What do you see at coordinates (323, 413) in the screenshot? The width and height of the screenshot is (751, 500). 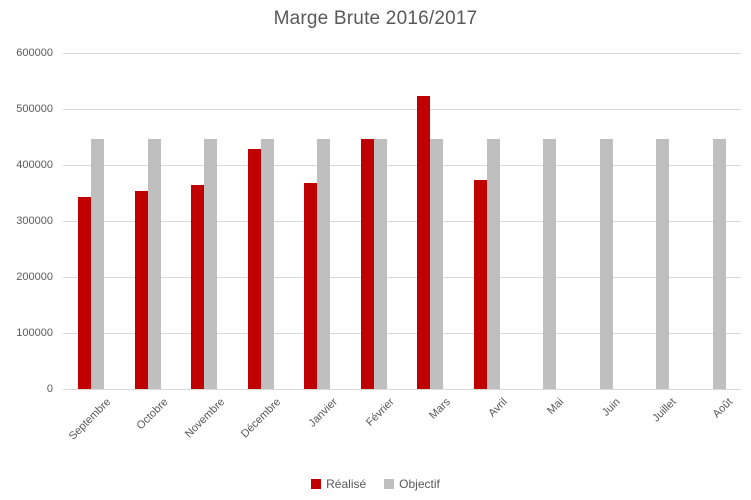 I see `x-axis-label-janvier: Janvier` at bounding box center [323, 413].